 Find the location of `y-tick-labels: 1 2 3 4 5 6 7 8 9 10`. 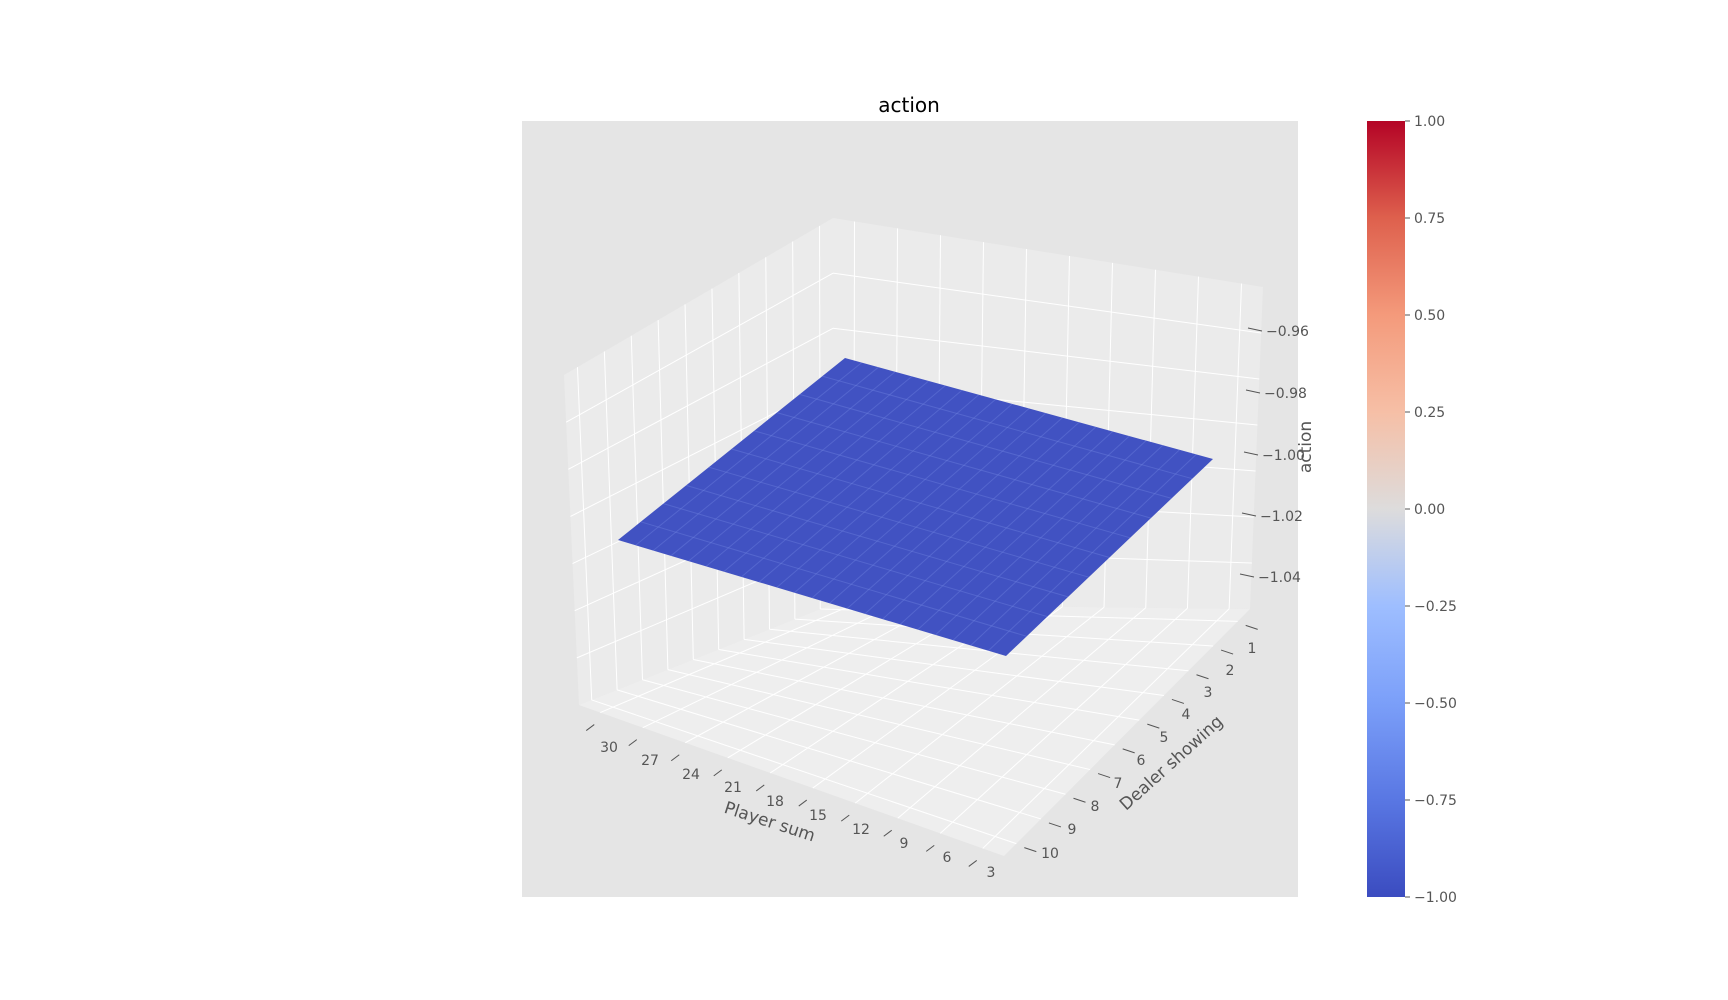

y-tick-labels: 1 2 3 4 5 6 7 8 9 10 is located at coordinates (1148, 751).